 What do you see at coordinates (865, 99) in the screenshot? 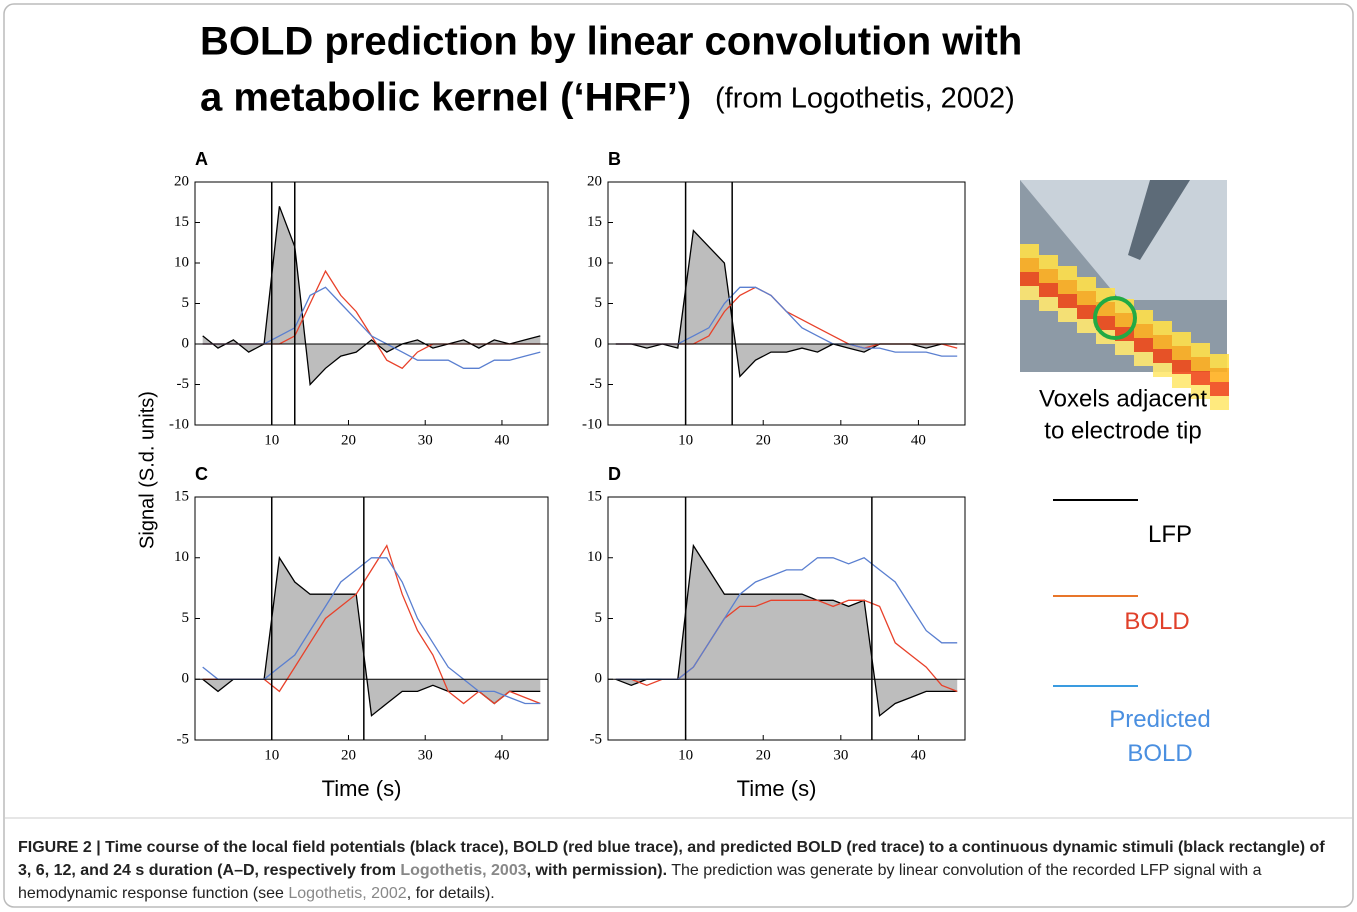
I see `source-note: (from Logothetis, 2002)` at bounding box center [865, 99].